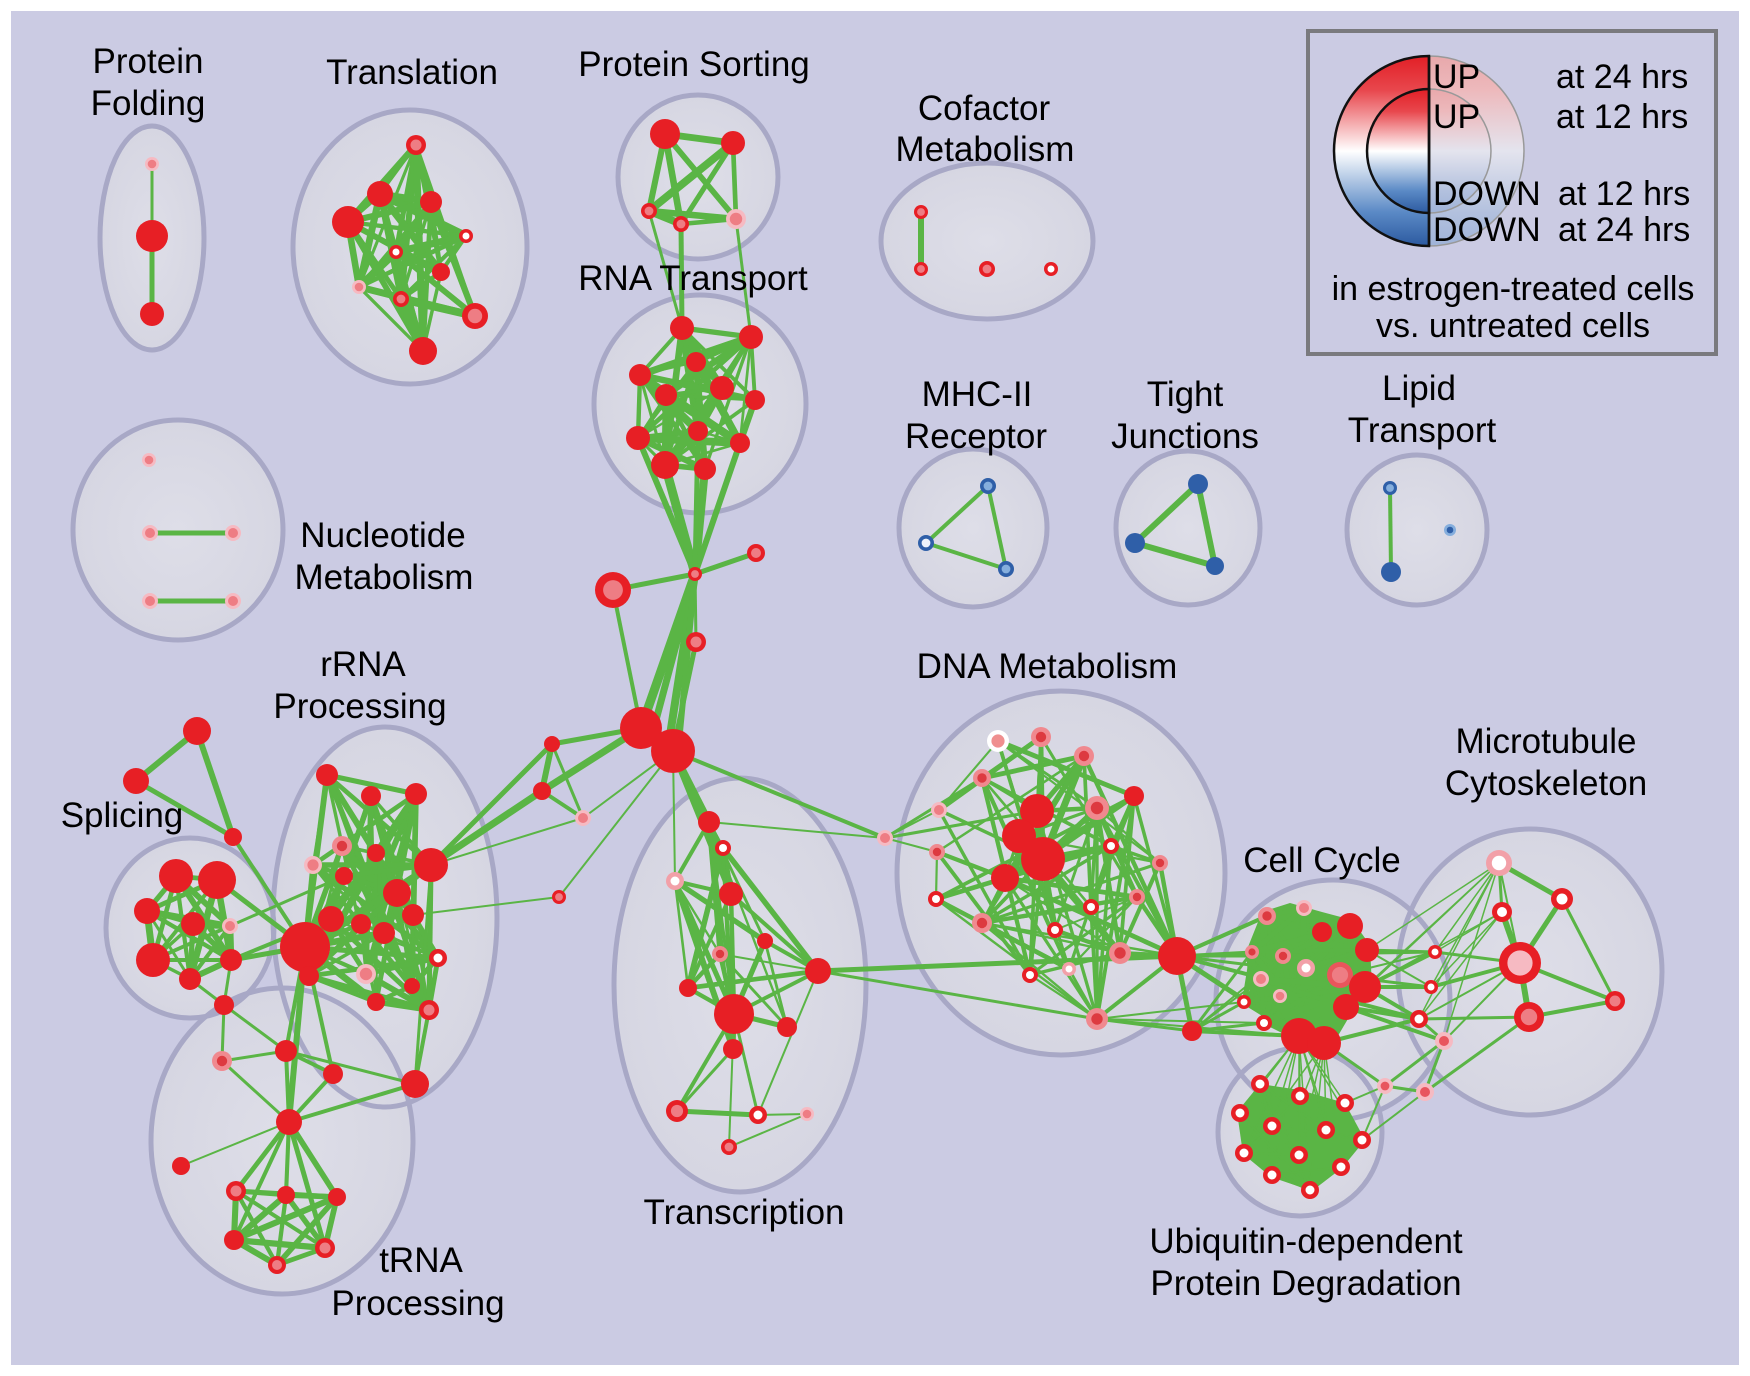  What do you see at coordinates (744, 1212) in the screenshot?
I see `svg-text: Transcription` at bounding box center [744, 1212].